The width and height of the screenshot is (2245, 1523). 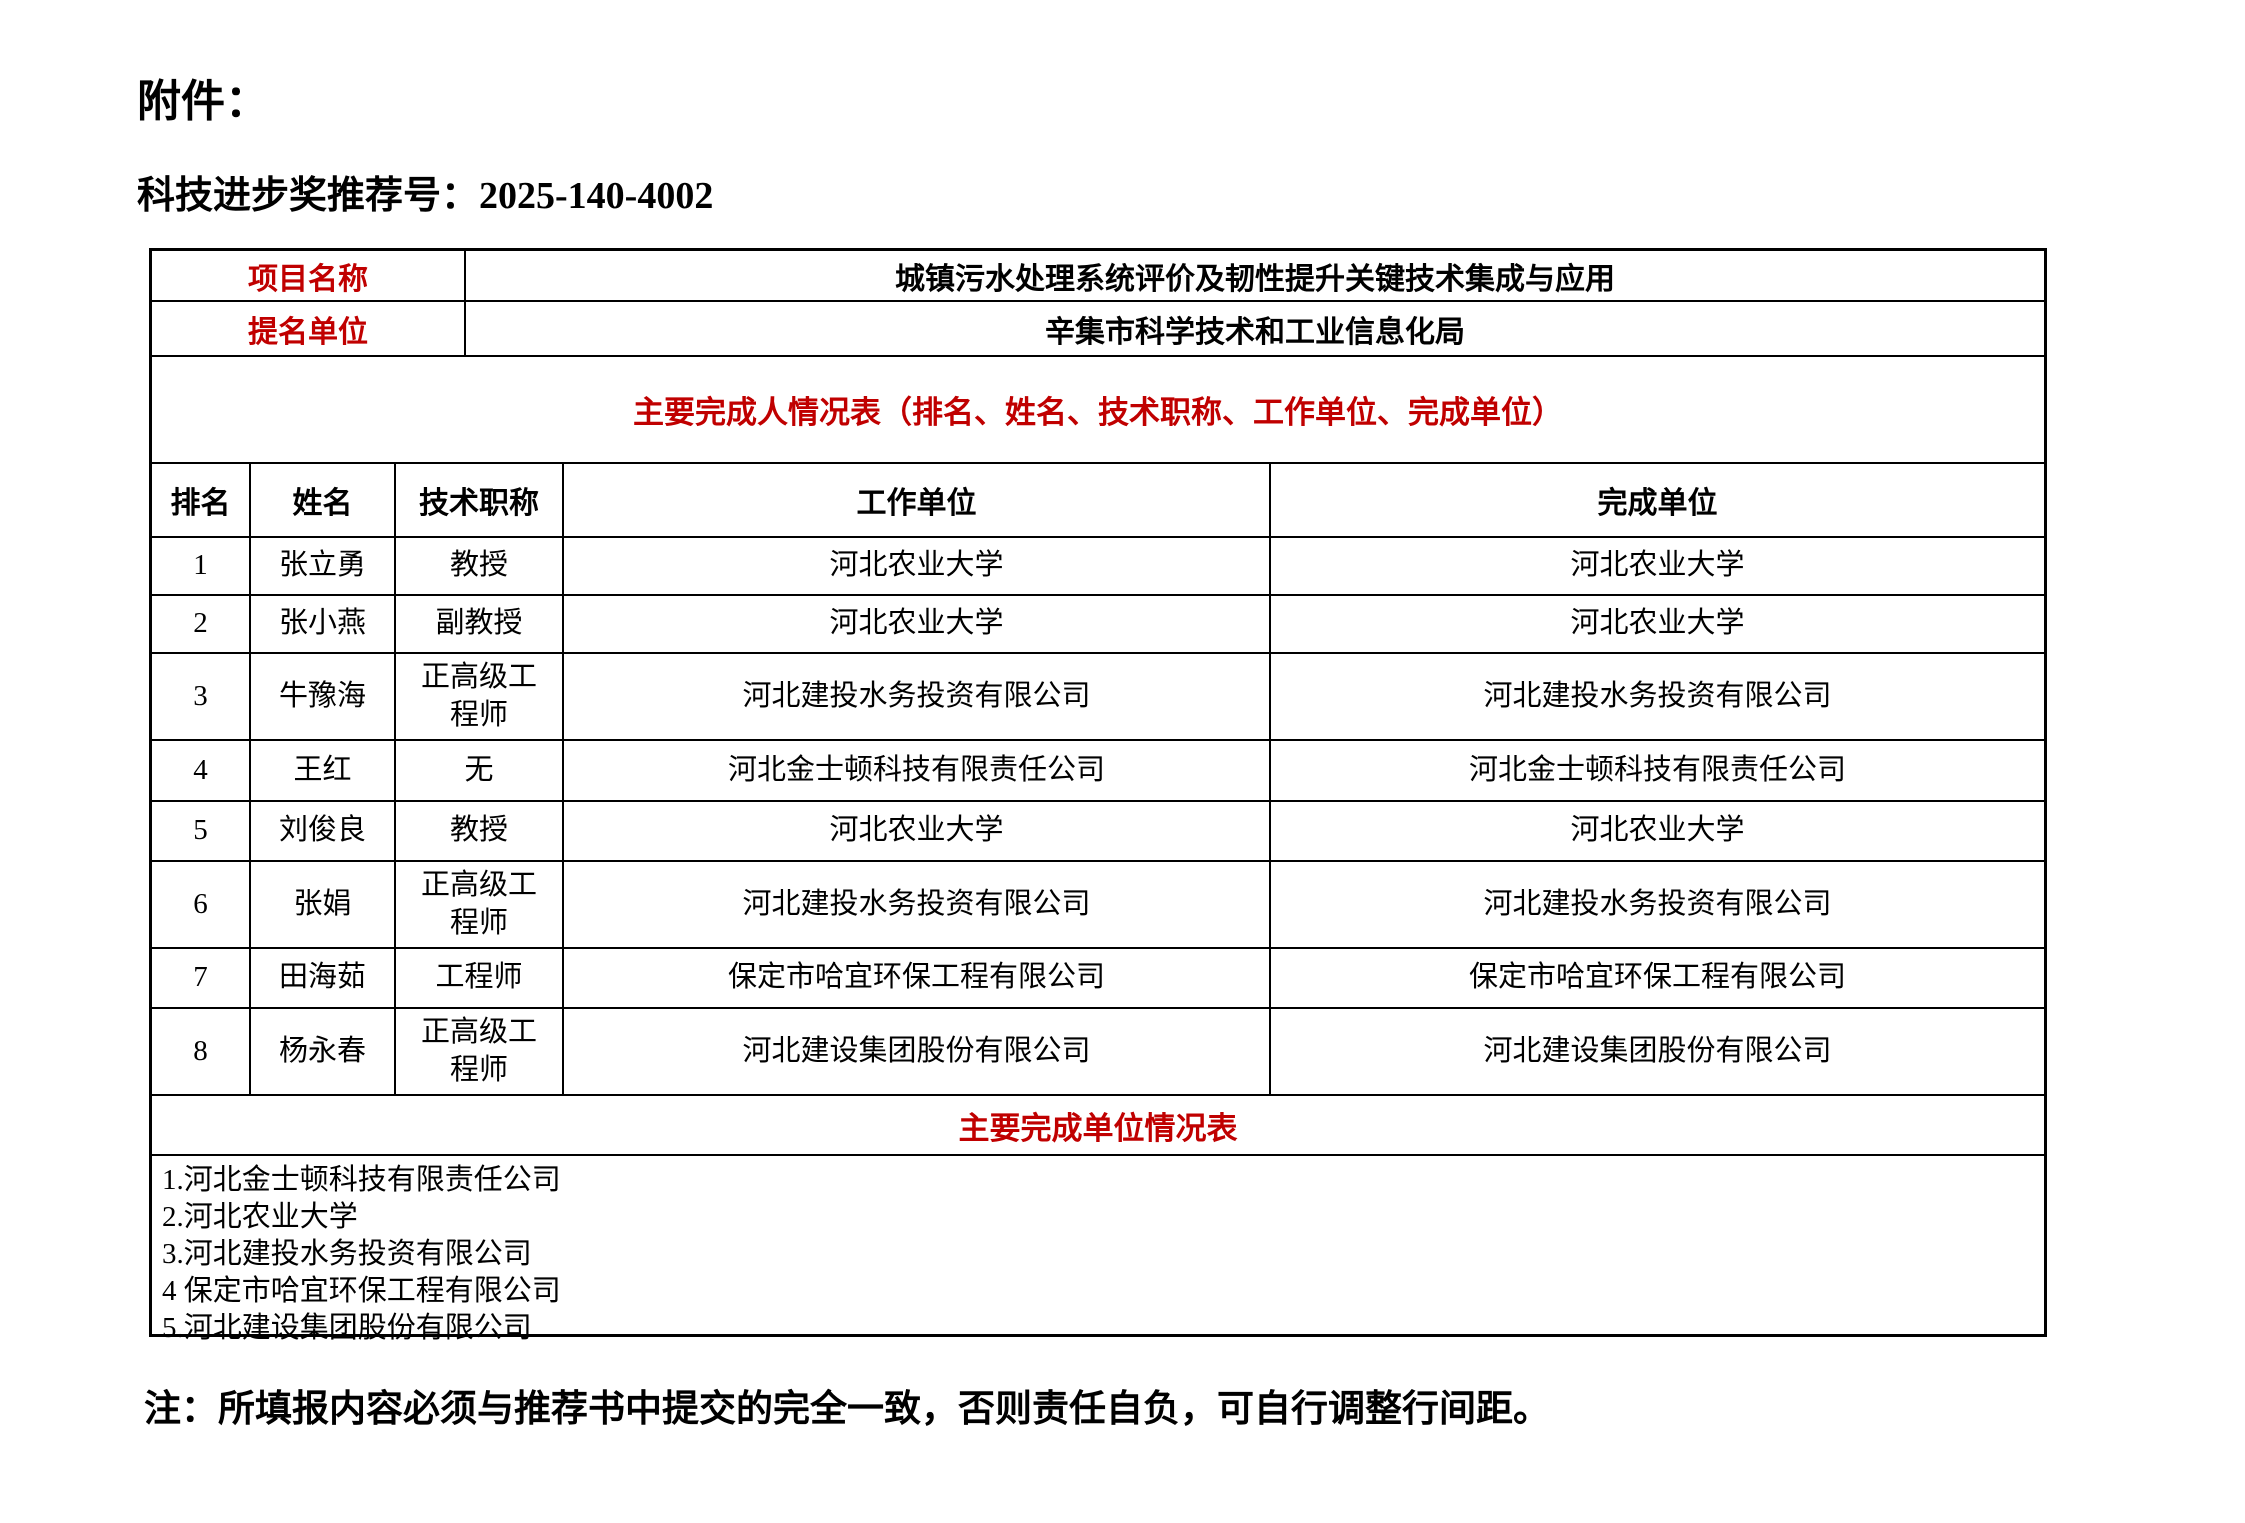 What do you see at coordinates (260, 1217) in the screenshot?
I see `unit-item-2: 2.河北农业大学` at bounding box center [260, 1217].